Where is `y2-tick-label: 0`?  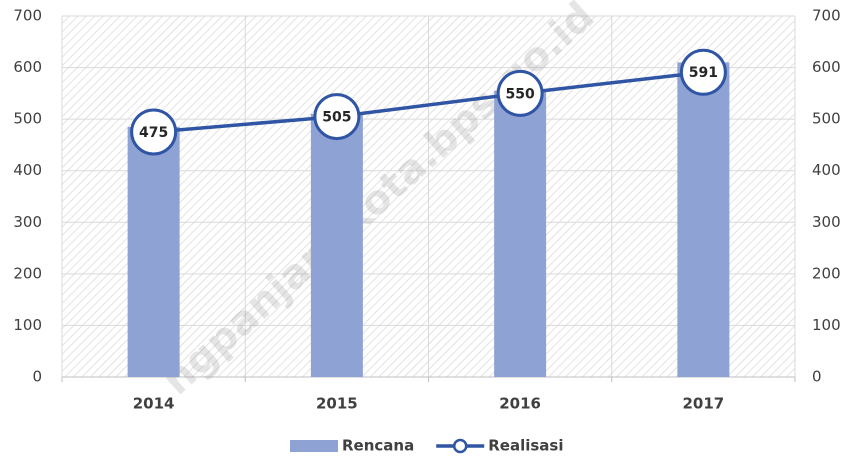
y2-tick-label: 0 is located at coordinates (817, 377).